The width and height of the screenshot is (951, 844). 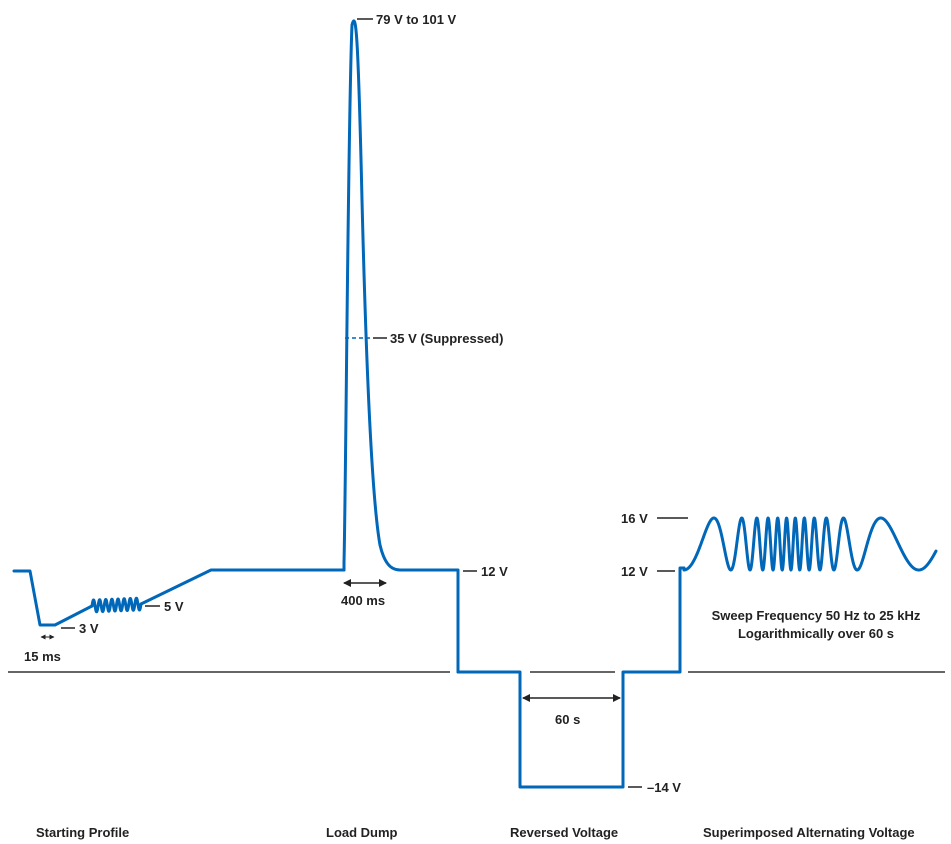 I want to click on section-load-dump: Load Dump, so click(x=362, y=832).